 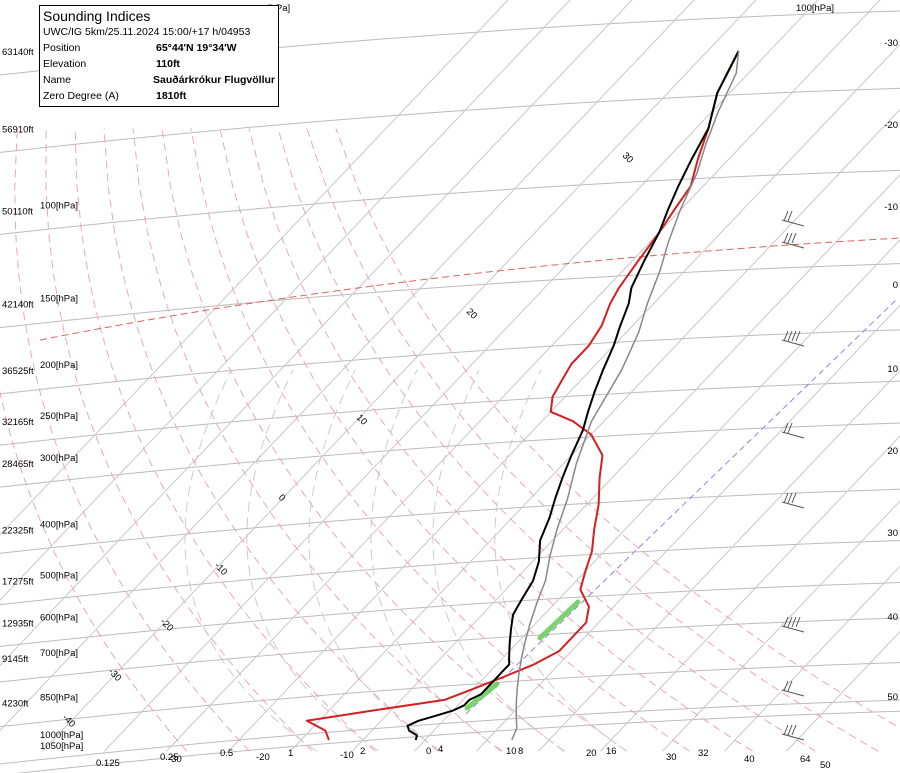 I want to click on info-value: 1810ft, so click(x=171, y=96).